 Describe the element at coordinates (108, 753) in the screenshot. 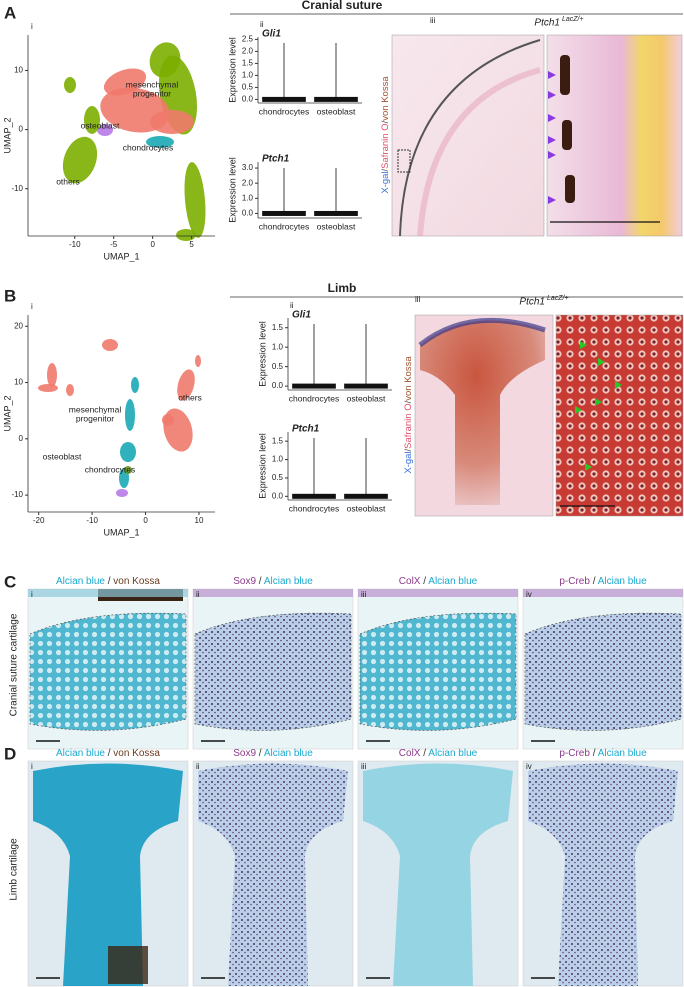

I see `stain-label: Alcian blue / von Kossa` at that location.